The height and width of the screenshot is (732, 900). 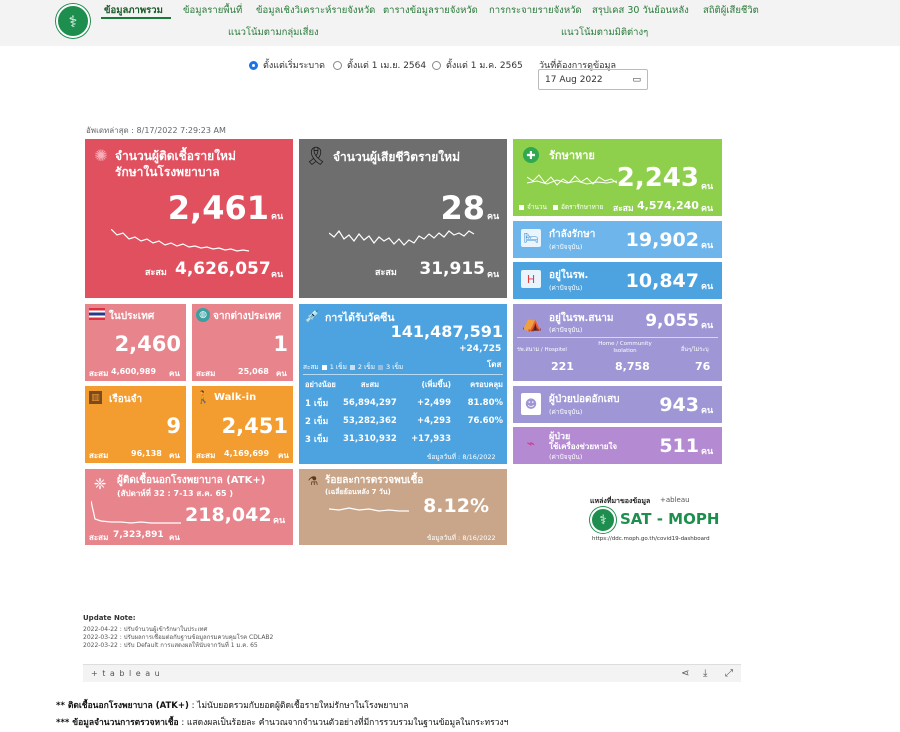 I want to click on field-hospital-title: อยู่ในรพ.สนาม, so click(x=581, y=318).